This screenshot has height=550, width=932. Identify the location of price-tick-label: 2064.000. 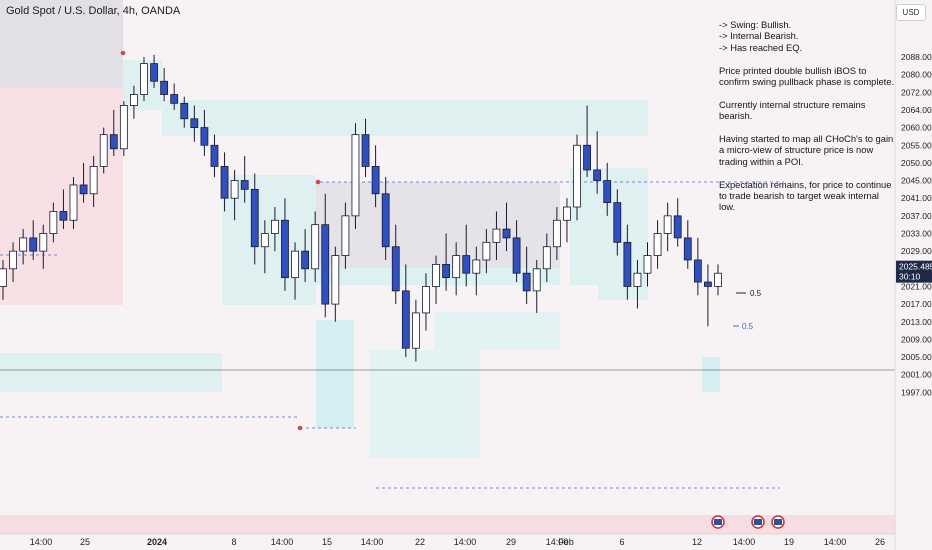
(916, 110).